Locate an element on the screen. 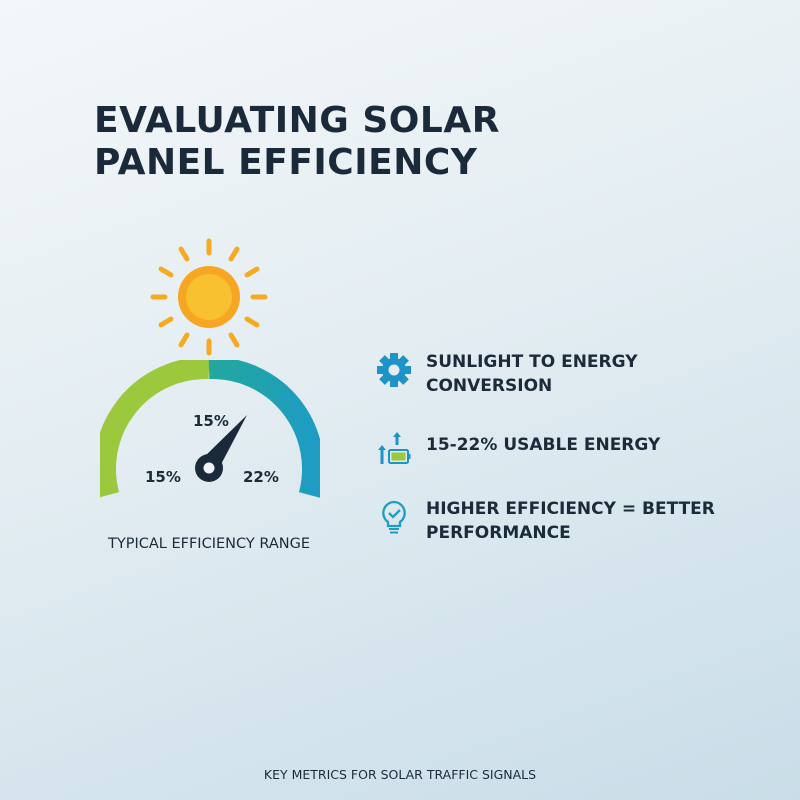 This screenshot has height=800, width=800. footer-text: KEY METRICS FOR SOLAR TRAFFIC SIGNALS is located at coordinates (400, 774).